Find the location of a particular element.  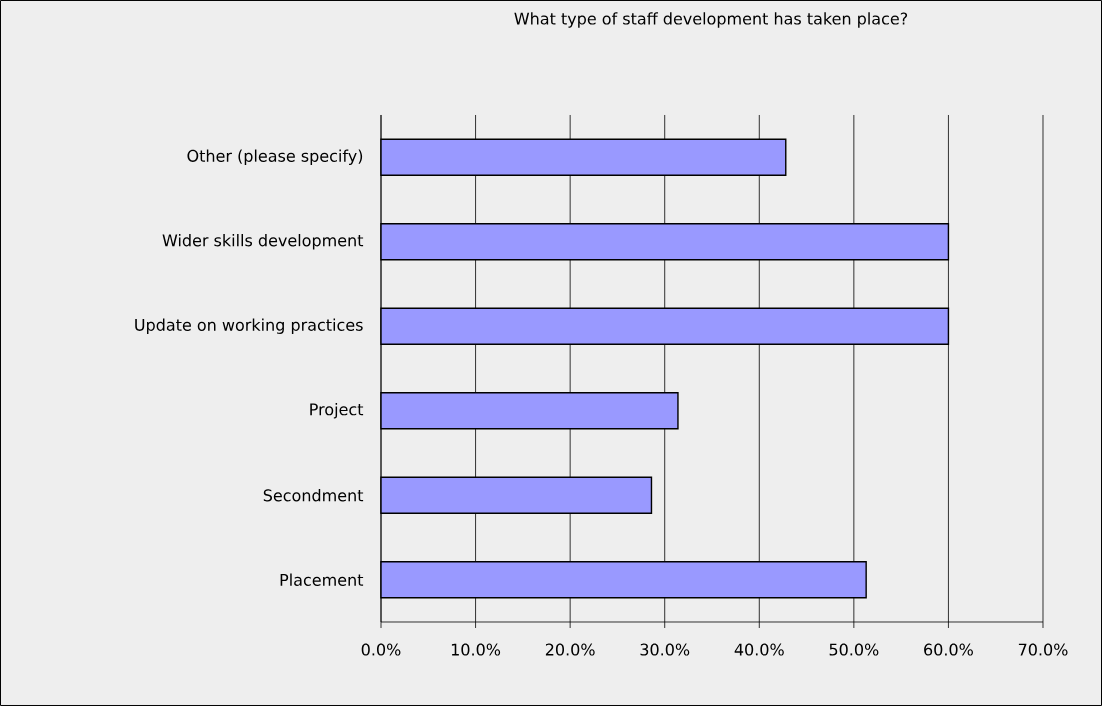

x-tick-label: 30.0% is located at coordinates (665, 649).